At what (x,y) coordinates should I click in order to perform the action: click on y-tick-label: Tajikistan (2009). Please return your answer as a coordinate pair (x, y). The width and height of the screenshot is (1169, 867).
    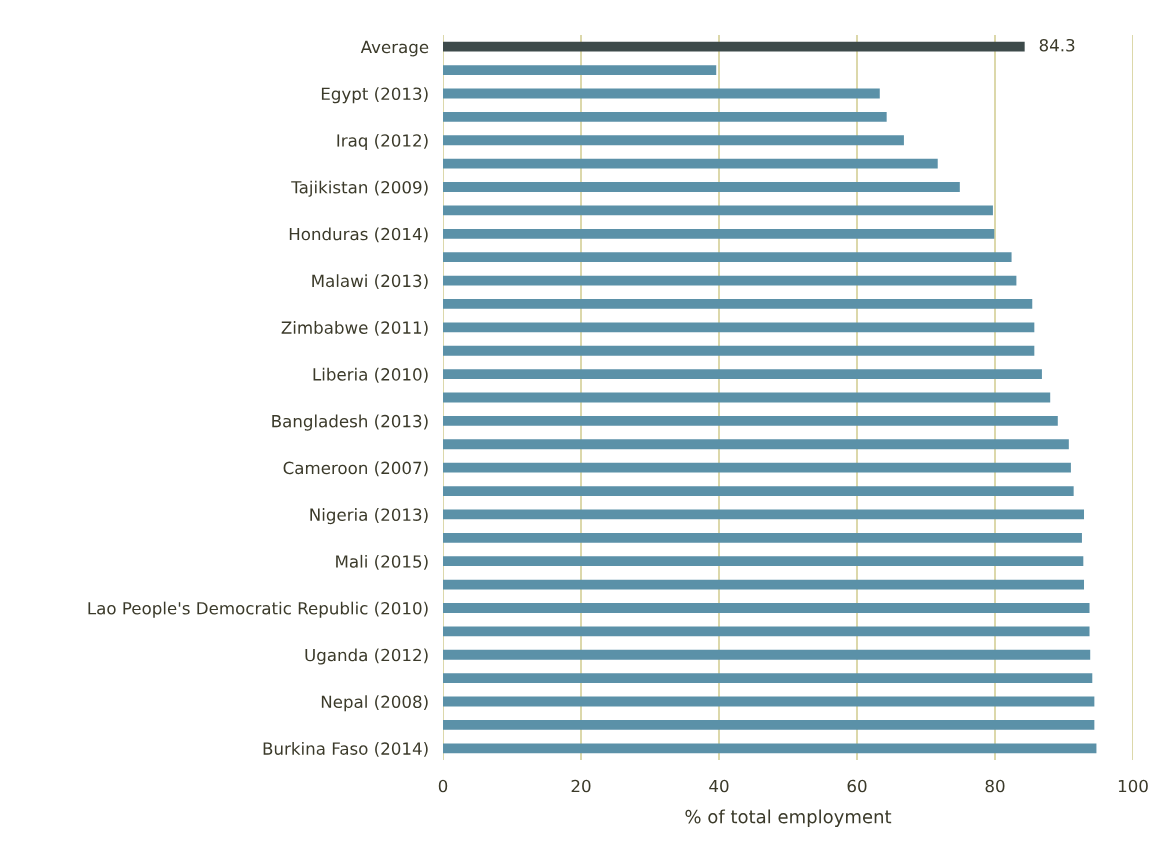
    Looking at the image, I should click on (359, 188).